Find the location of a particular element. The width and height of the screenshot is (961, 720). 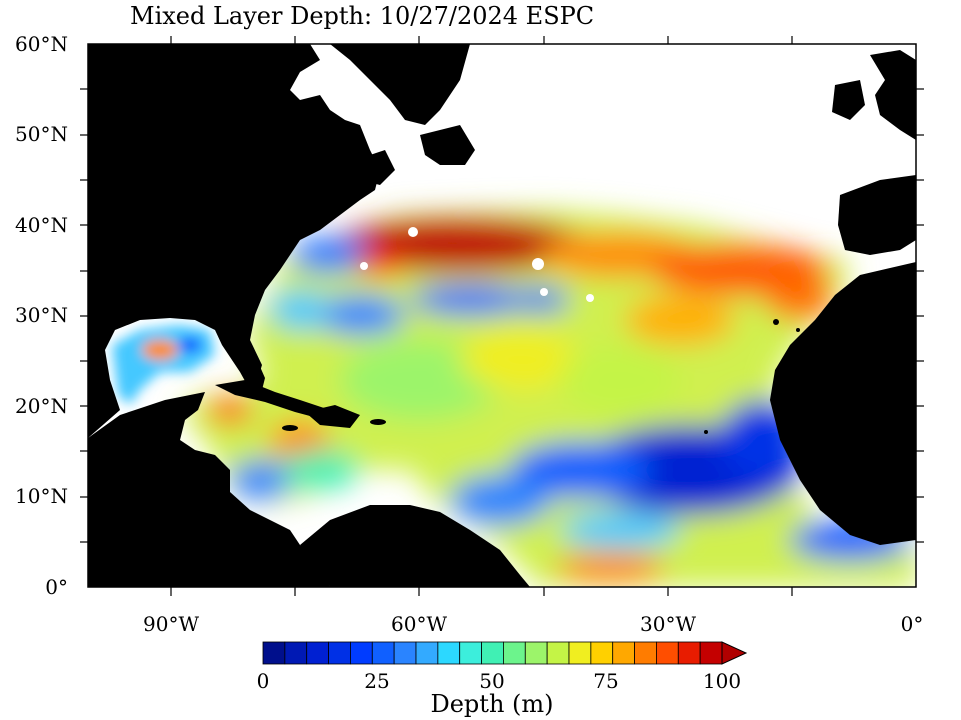

lat-label: 60°N is located at coordinates (41, 44).